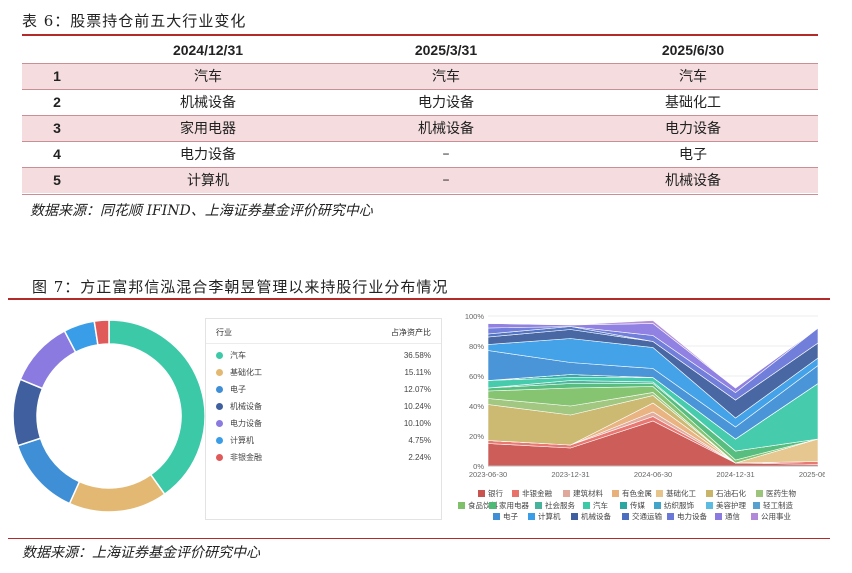 The image size is (852, 573). I want to click on area-legend-item: 食品饮料, so click(478, 505).